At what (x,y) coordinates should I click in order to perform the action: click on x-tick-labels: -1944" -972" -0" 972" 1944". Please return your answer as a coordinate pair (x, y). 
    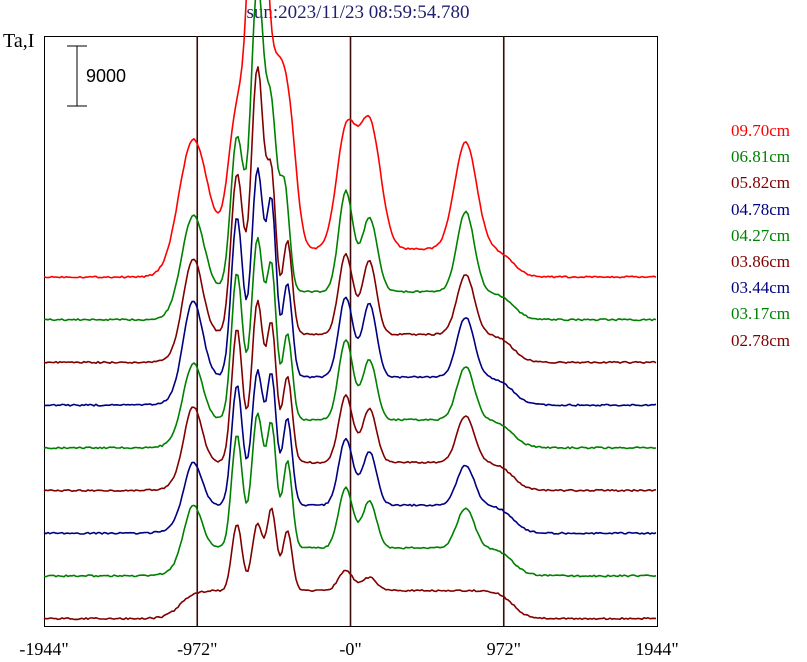
    Looking at the image, I should click on (348, 649).